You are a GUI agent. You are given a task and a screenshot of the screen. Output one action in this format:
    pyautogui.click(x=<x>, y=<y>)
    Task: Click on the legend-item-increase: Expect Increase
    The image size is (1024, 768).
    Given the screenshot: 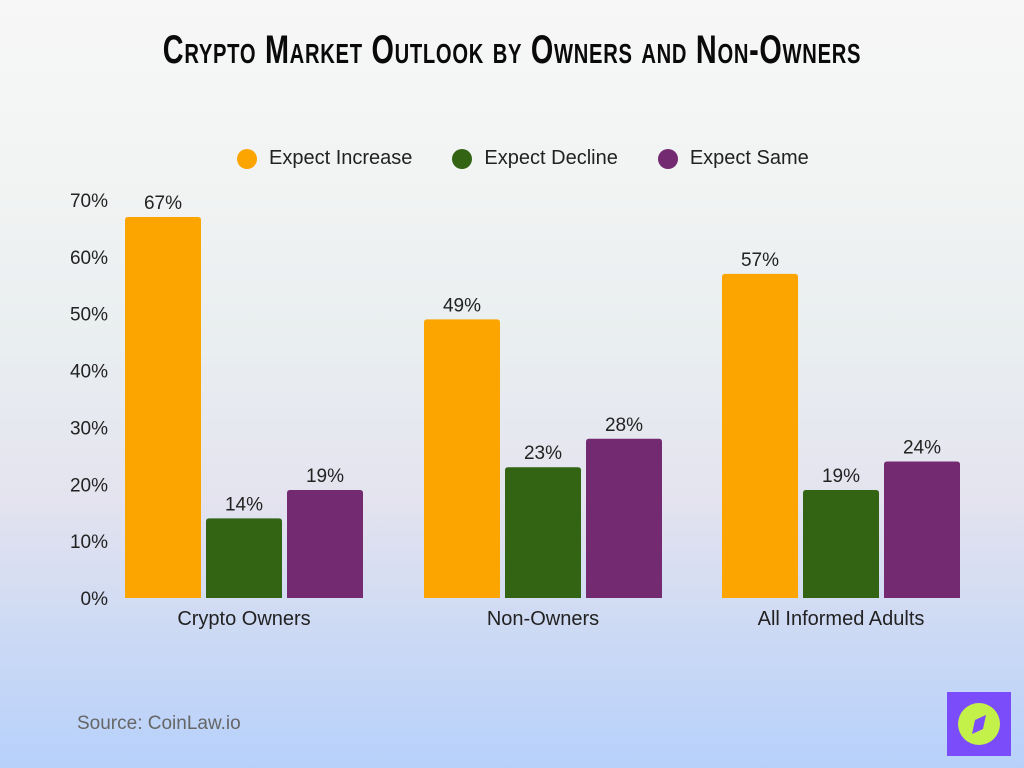 What is the action you would take?
    pyautogui.click(x=324, y=158)
    